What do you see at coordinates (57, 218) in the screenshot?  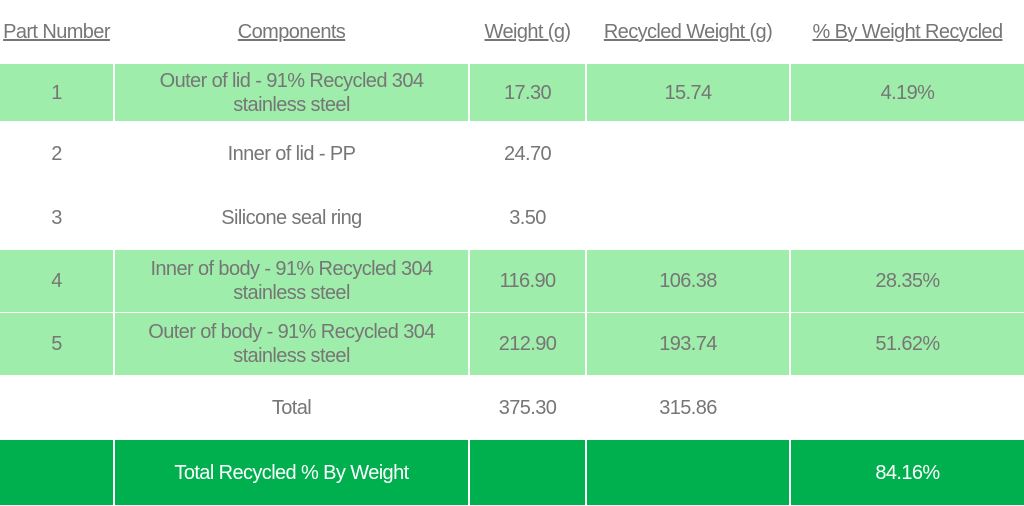 I see `table-cell: 3` at bounding box center [57, 218].